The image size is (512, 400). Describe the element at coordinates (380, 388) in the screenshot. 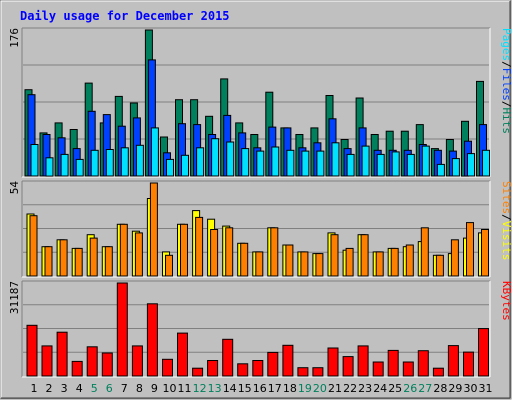

I see `day-label-24: 24` at that location.